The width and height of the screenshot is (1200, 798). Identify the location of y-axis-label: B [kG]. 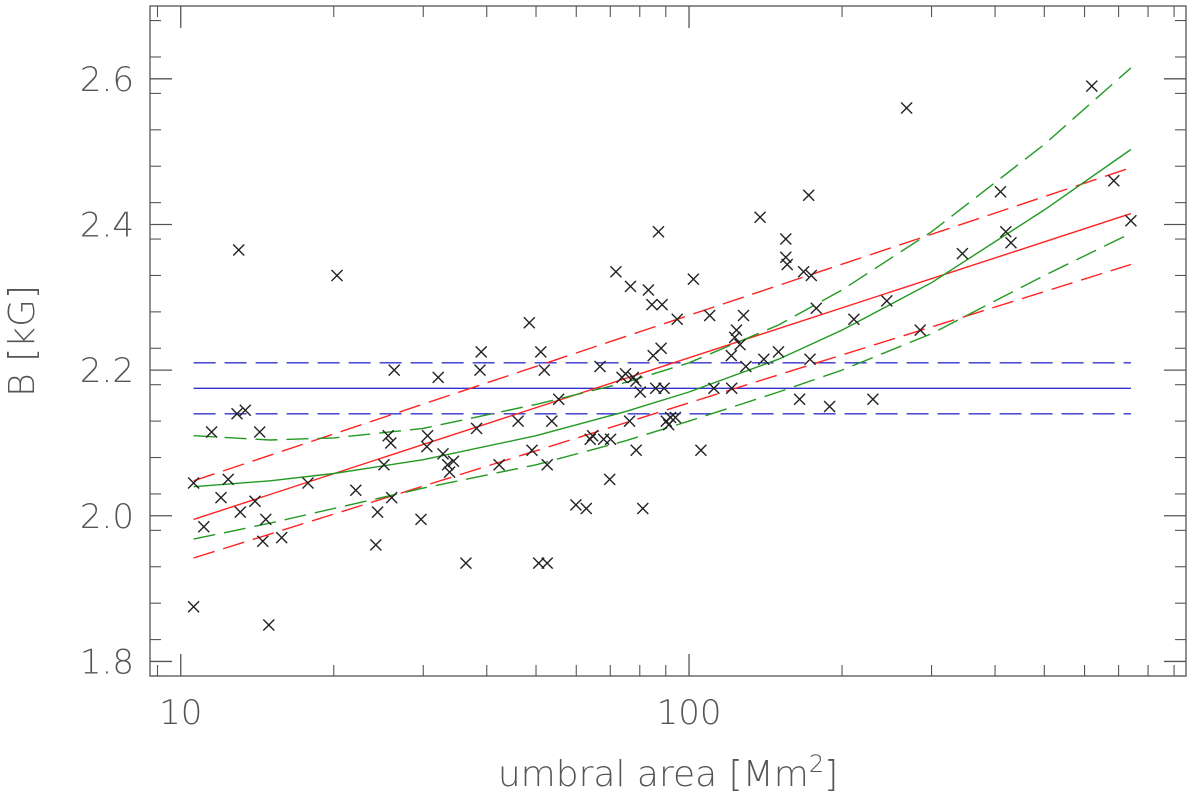
(22, 341).